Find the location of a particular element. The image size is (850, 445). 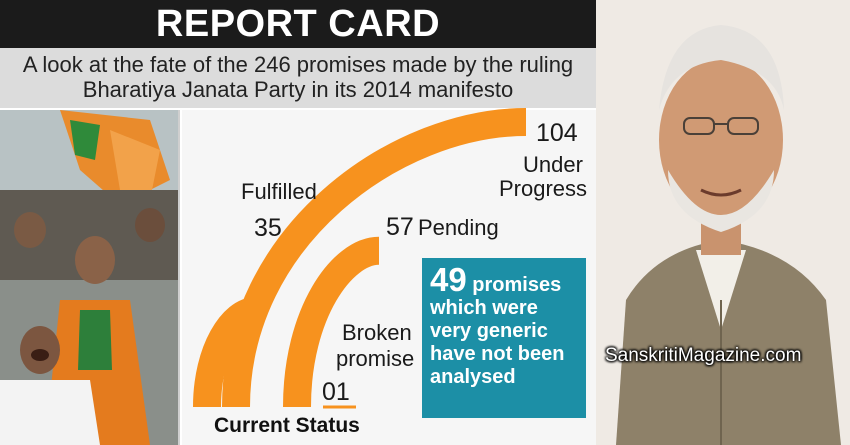

value-label-under-progress: 104 is located at coordinates (557, 133).